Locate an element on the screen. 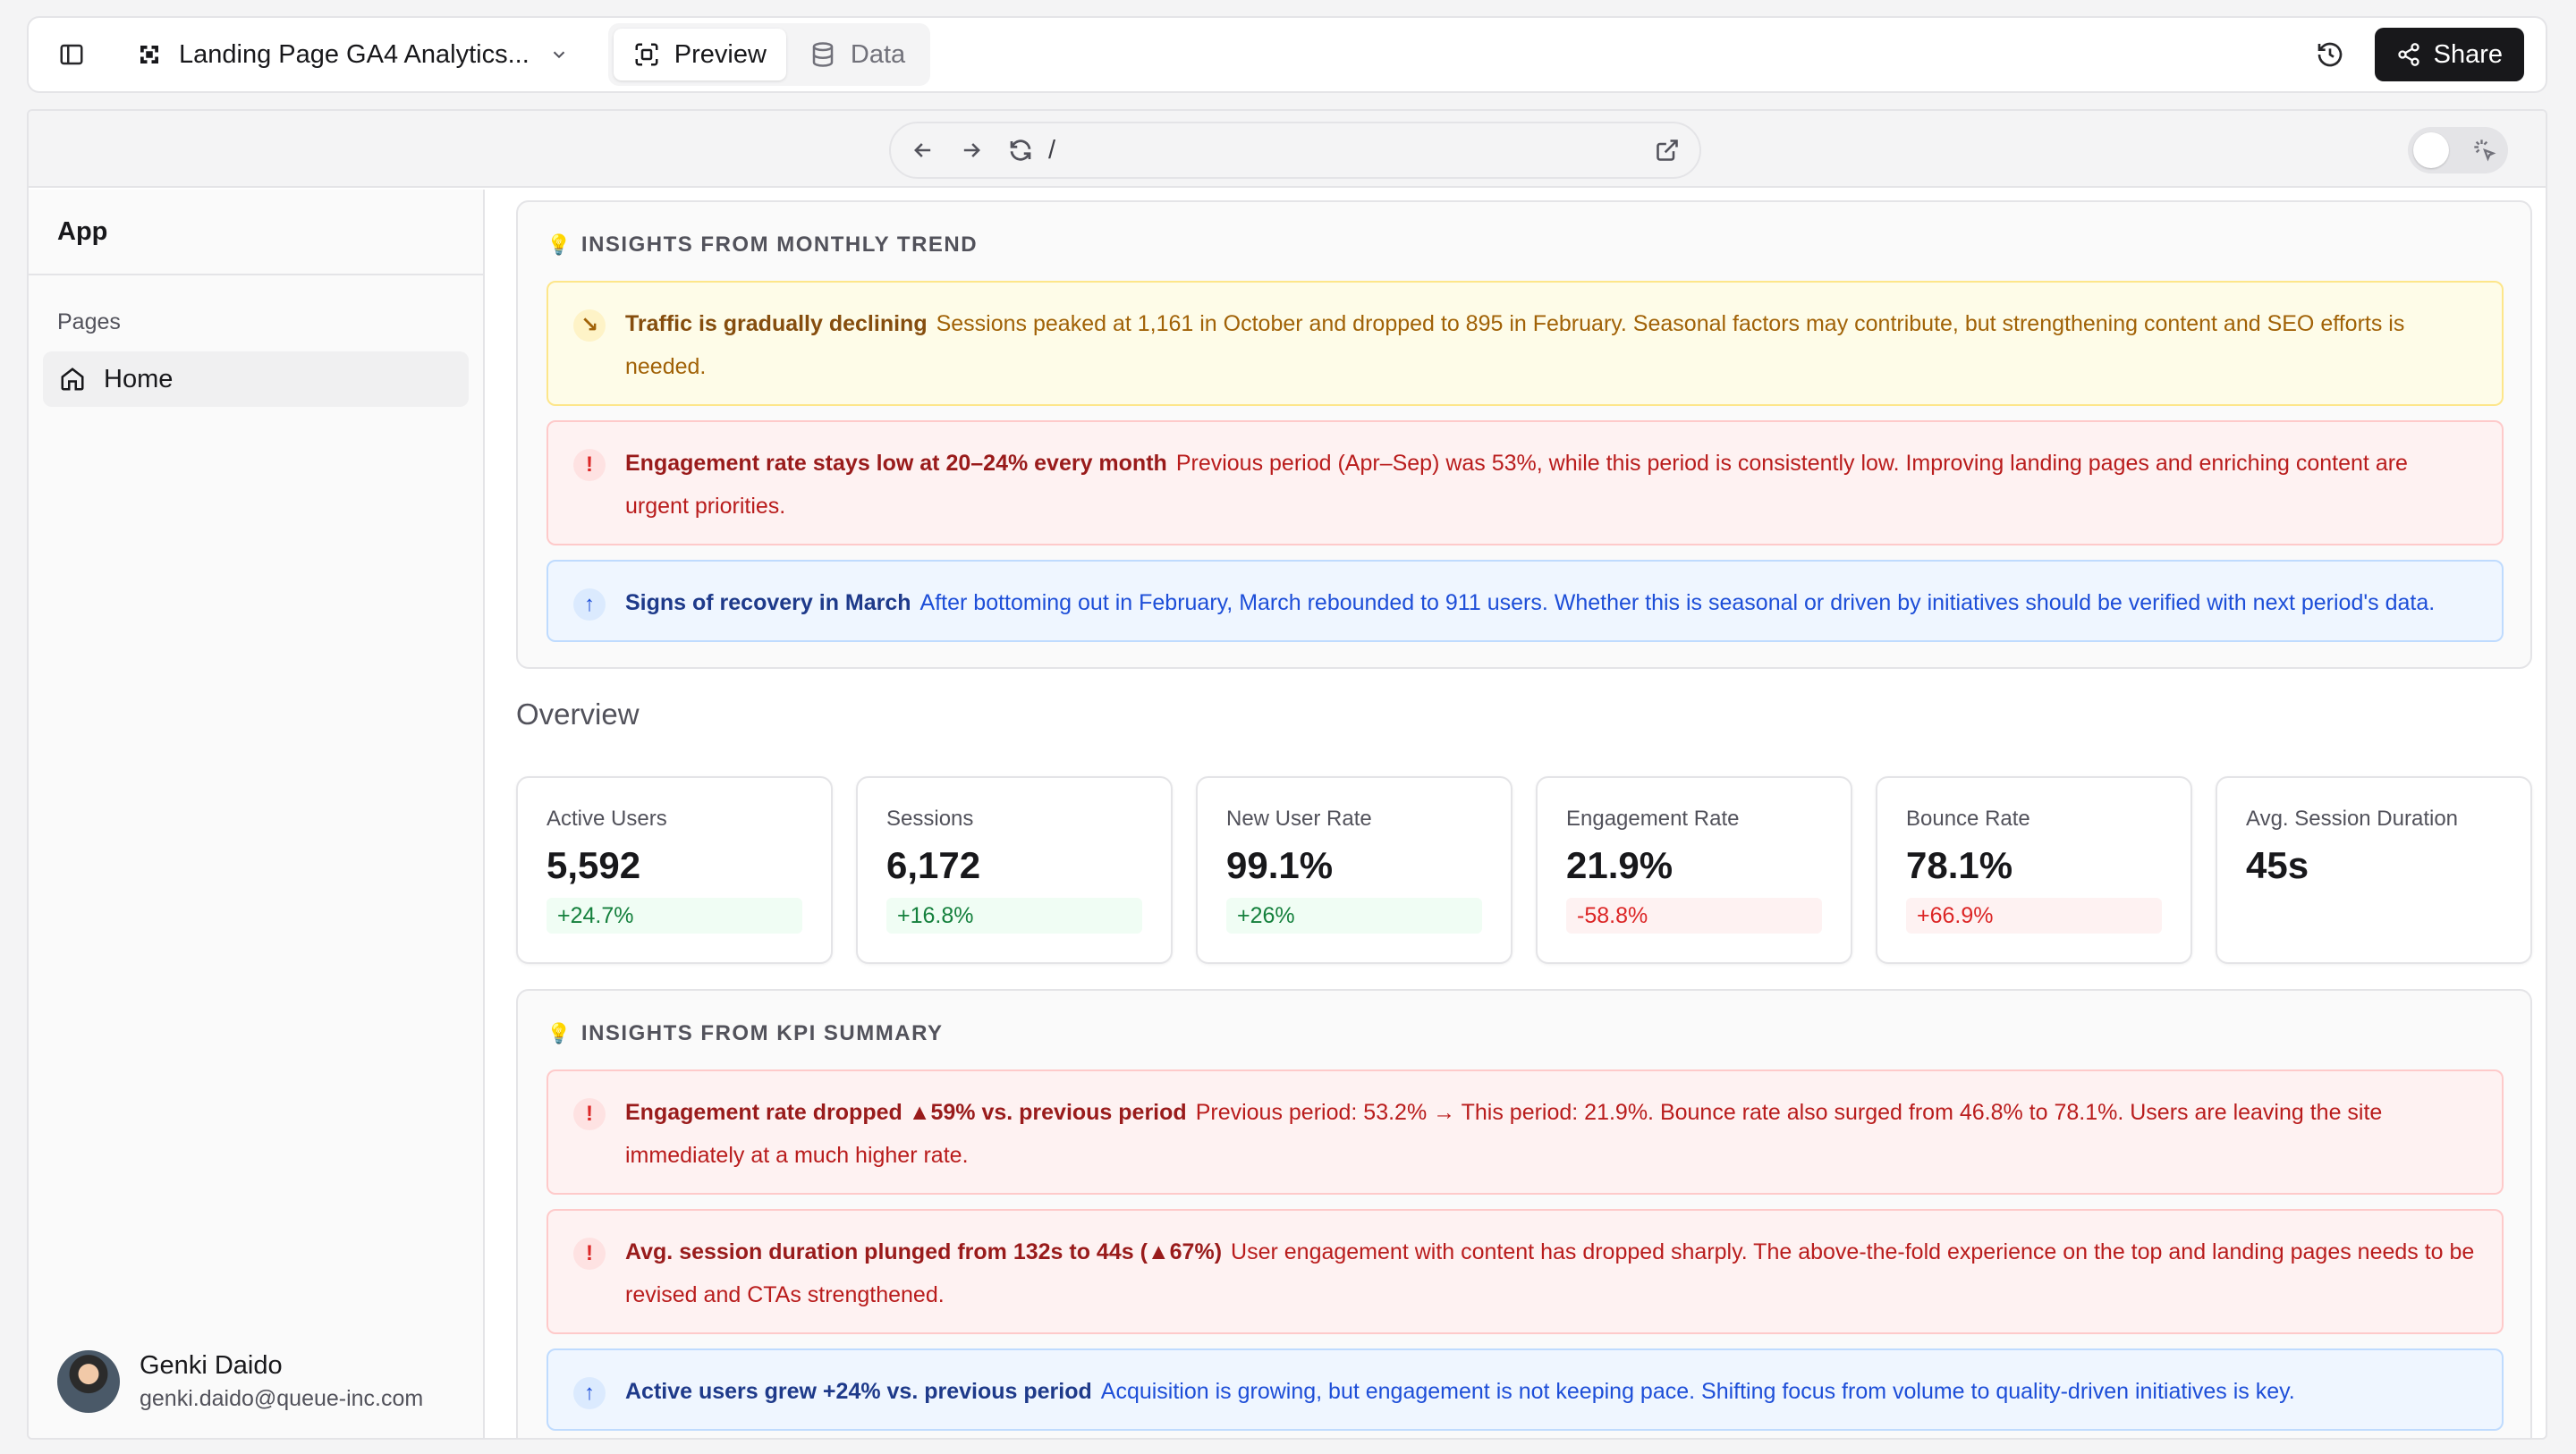 The width and height of the screenshot is (2576, 1454). kpi-label: Engagement Rate is located at coordinates (1653, 819).